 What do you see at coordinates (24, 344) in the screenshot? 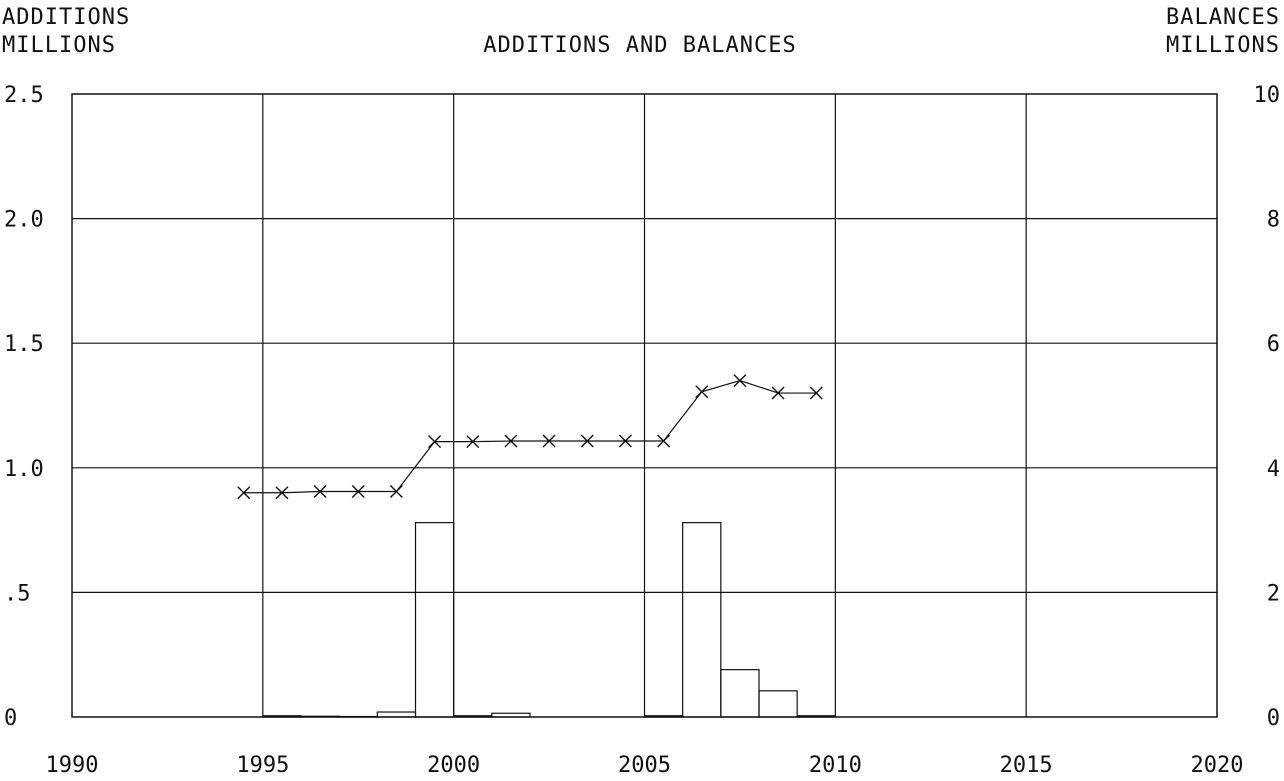
I see `left-tick-label: 1.5` at bounding box center [24, 344].